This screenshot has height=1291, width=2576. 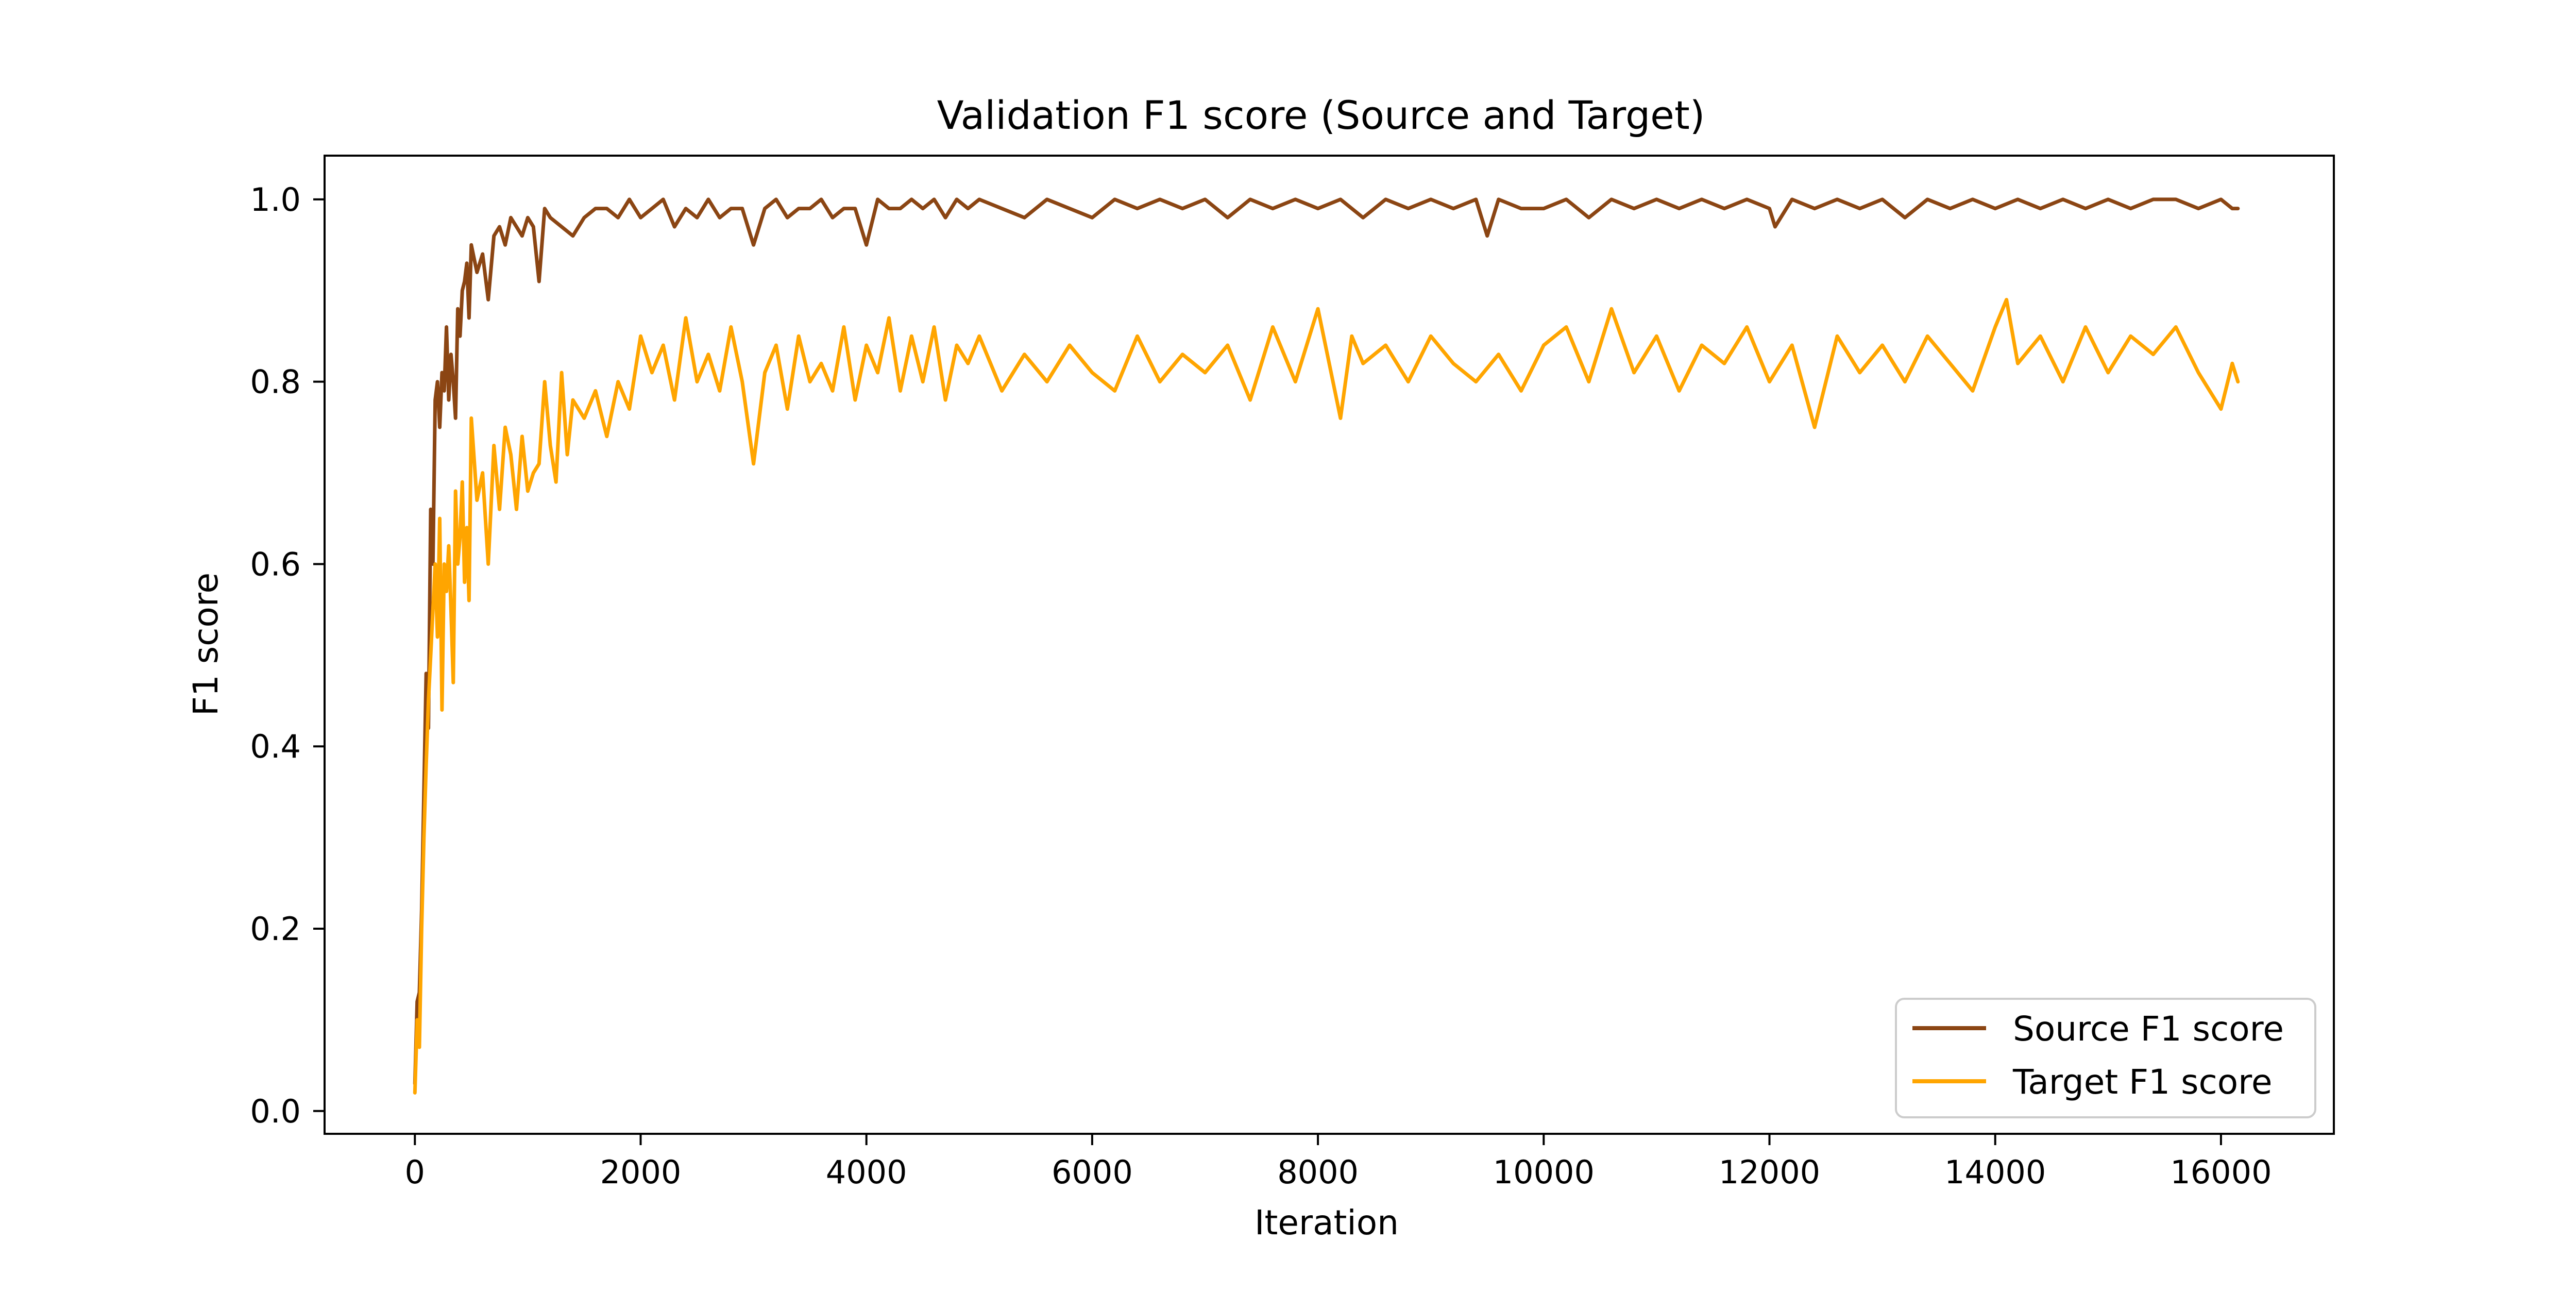 I want to click on x-tick-label: 16000, so click(x=2221, y=1172).